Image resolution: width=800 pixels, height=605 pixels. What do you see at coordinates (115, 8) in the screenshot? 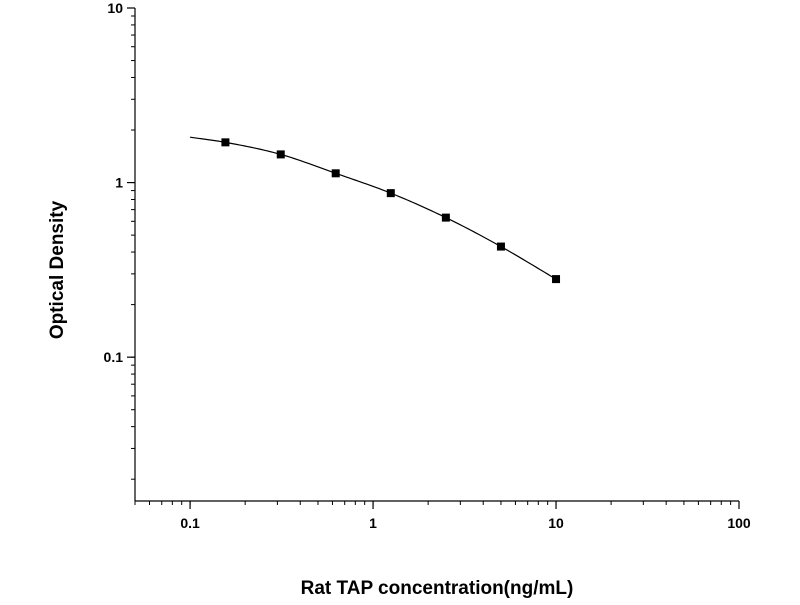
I see `y-tick-label: 10` at bounding box center [115, 8].